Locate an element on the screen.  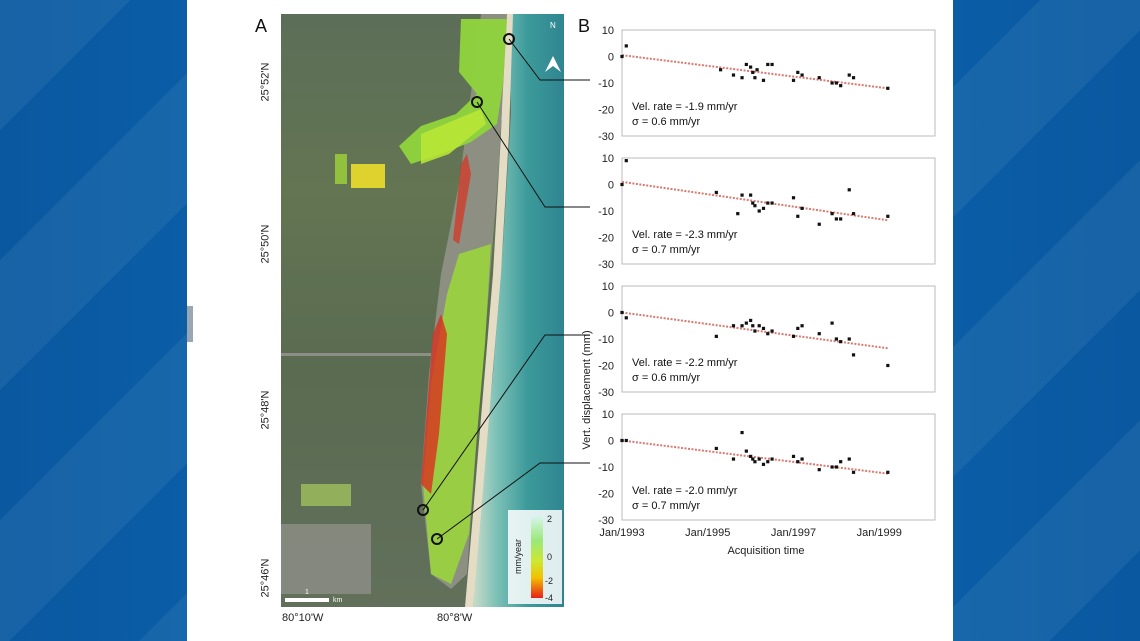
port-area is located at coordinates (326, 559).